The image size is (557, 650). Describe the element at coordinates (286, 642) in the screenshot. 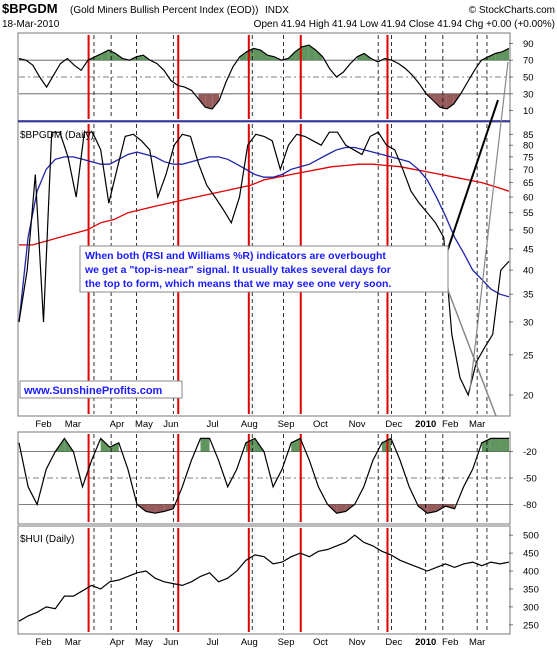

I see `x-tick-label: Sep` at that location.